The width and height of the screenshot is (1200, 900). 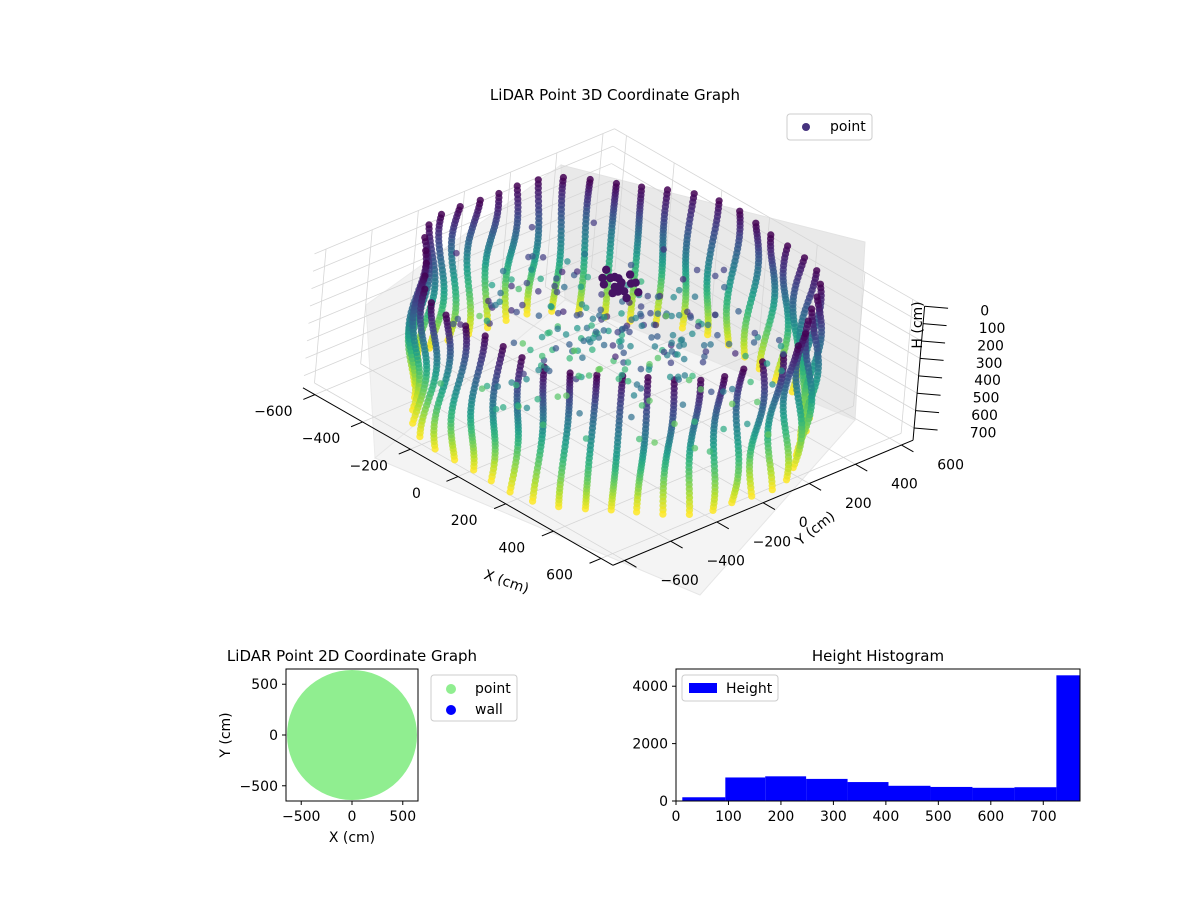 I want to click on legend-3d: point, so click(x=829, y=127).